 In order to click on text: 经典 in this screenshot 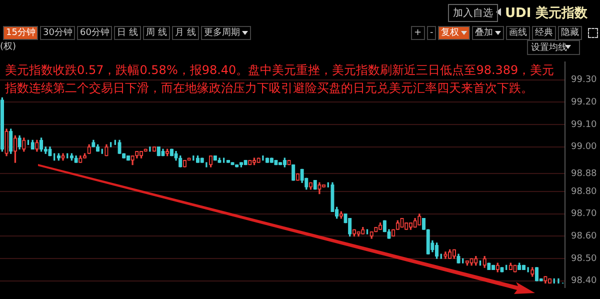, I will do `click(544, 33)`.